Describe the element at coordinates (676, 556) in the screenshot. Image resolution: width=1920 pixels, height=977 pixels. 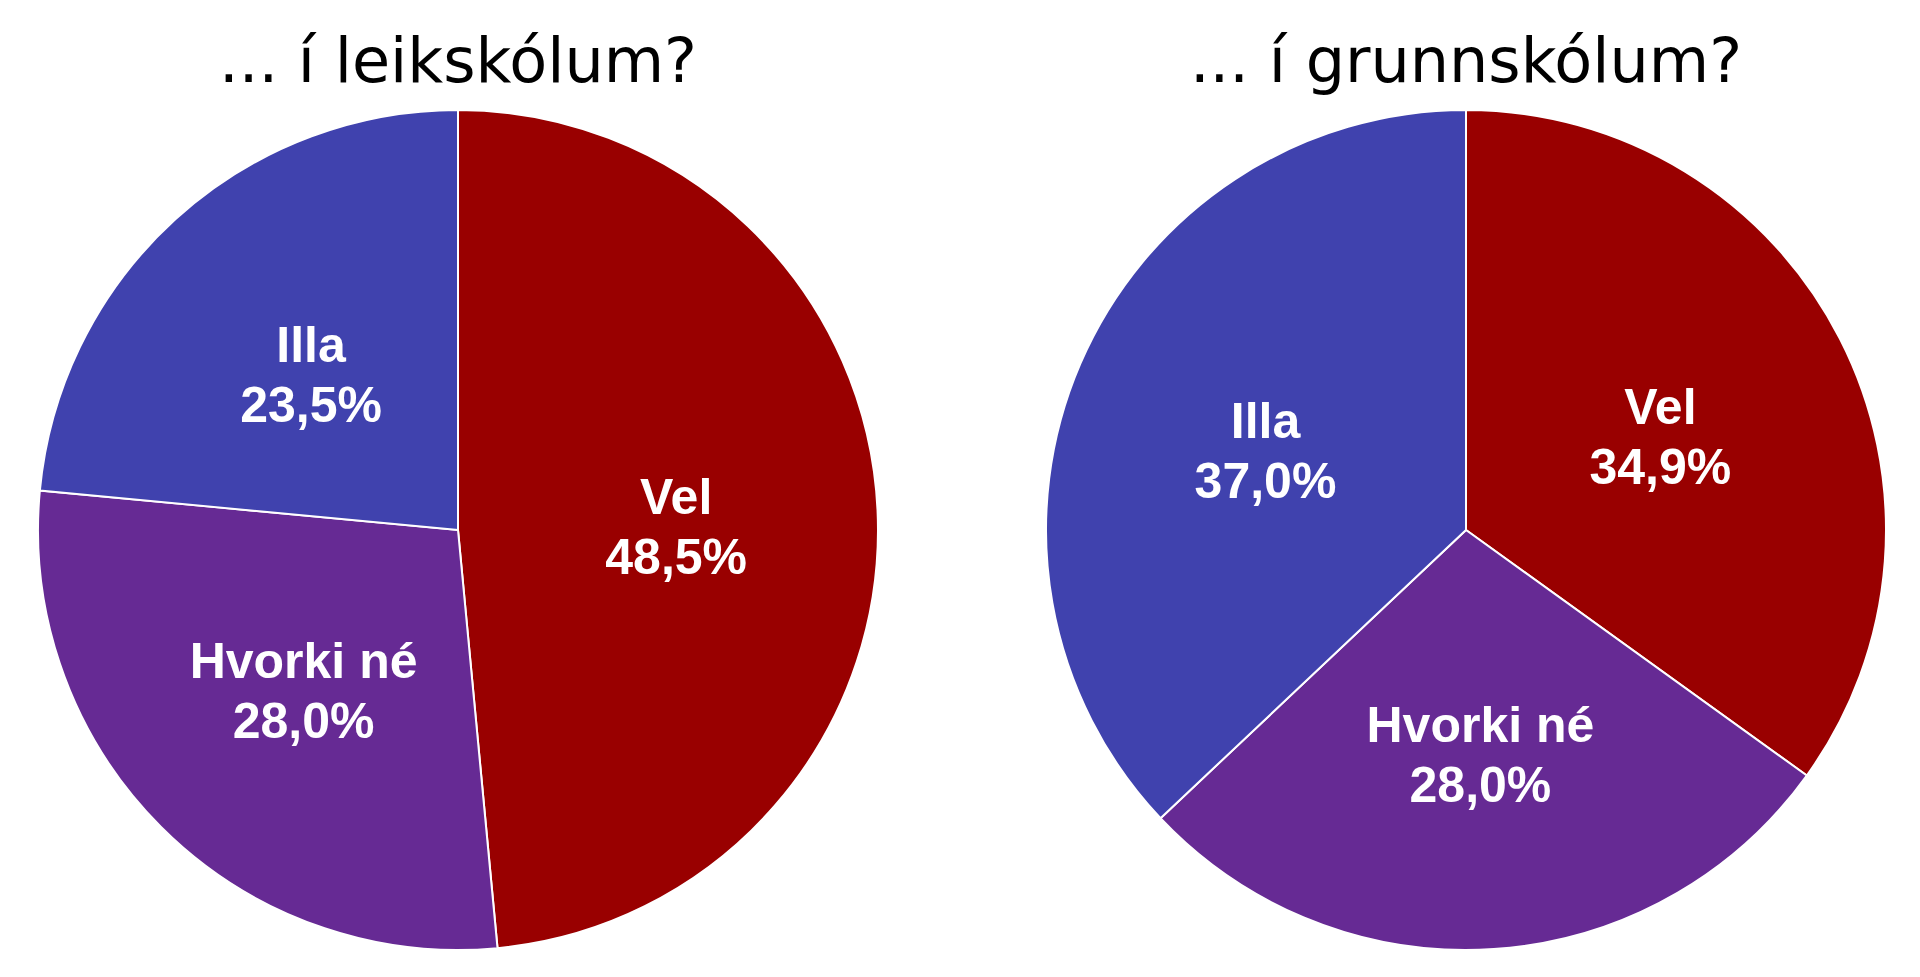
I see `data-label: 48,5%` at that location.